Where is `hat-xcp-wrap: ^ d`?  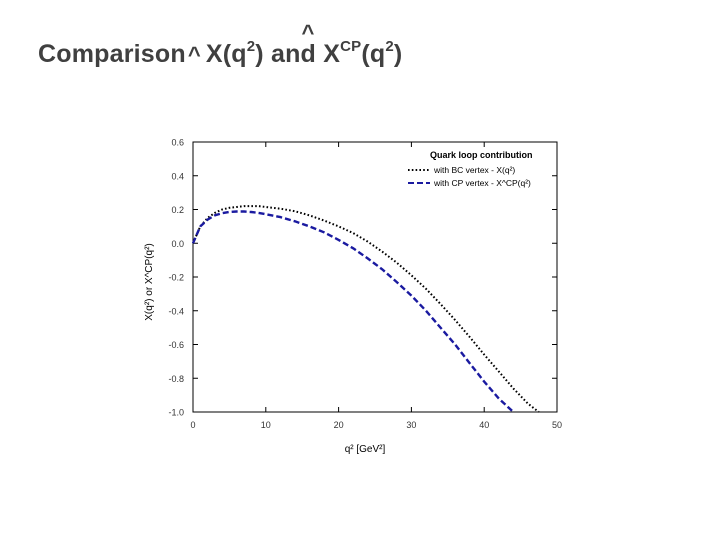
hat-xcp-wrap: ^ d is located at coordinates (308, 44).